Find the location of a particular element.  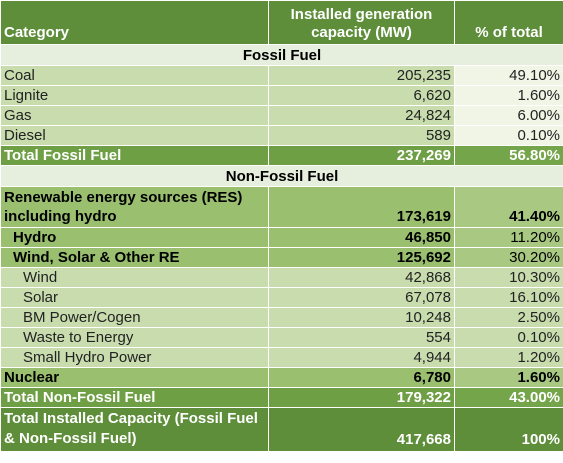

table-row-small-hydro: Small Hydro Power 4,944 1.20% is located at coordinates (281, 357).